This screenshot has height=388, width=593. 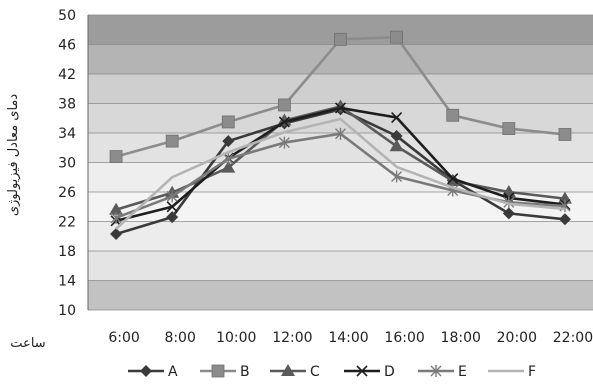 I want to click on x-tick-label: 14:00, so click(x=348, y=338).